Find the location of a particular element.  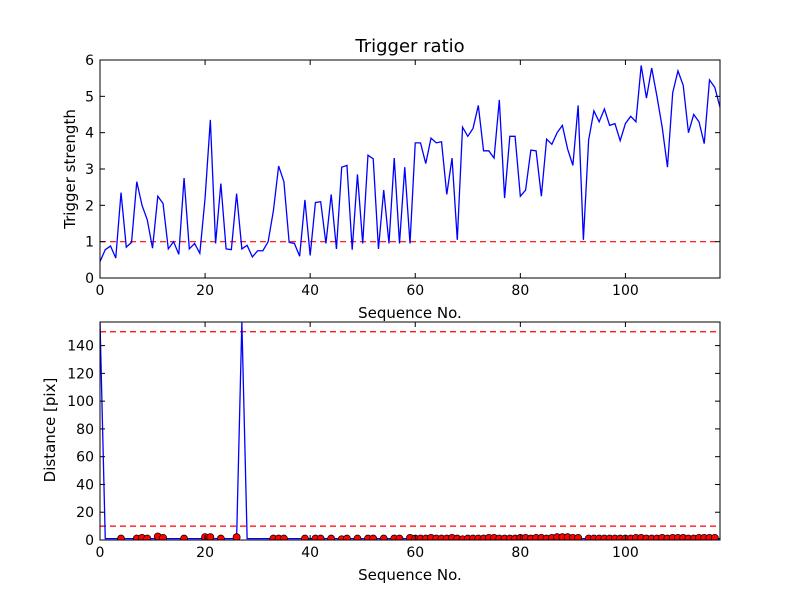

y-tick-label: 4 is located at coordinates (89, 134).